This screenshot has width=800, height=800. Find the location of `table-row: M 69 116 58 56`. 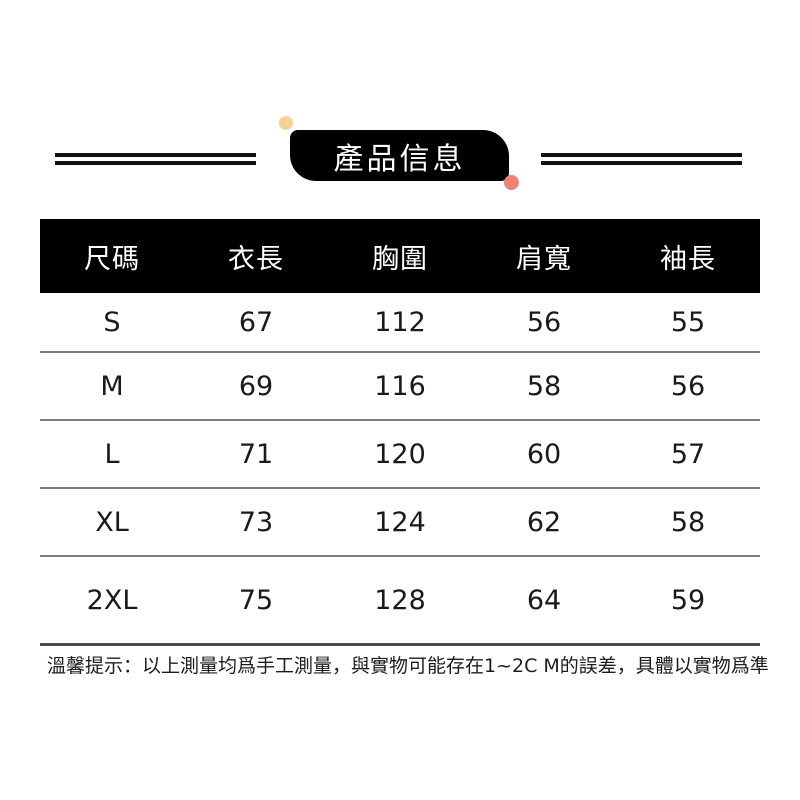

table-row: M 69 116 58 56 is located at coordinates (400, 387).